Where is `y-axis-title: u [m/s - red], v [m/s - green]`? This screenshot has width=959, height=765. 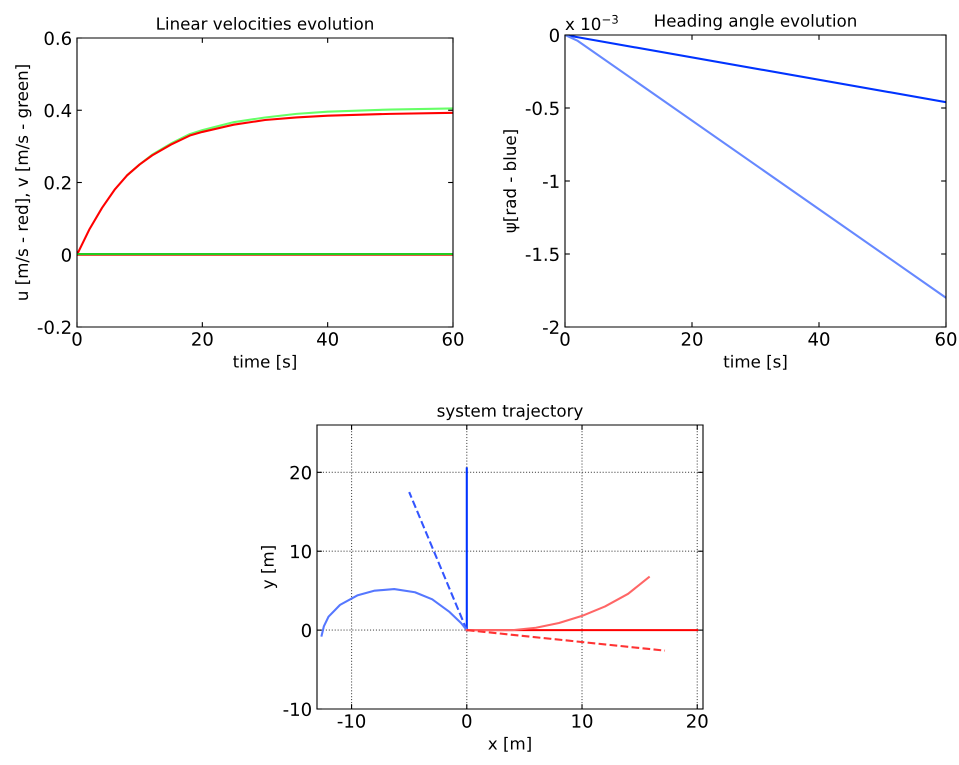
y-axis-title: u [m/s - red], v [m/s - green] is located at coordinates (23, 182).